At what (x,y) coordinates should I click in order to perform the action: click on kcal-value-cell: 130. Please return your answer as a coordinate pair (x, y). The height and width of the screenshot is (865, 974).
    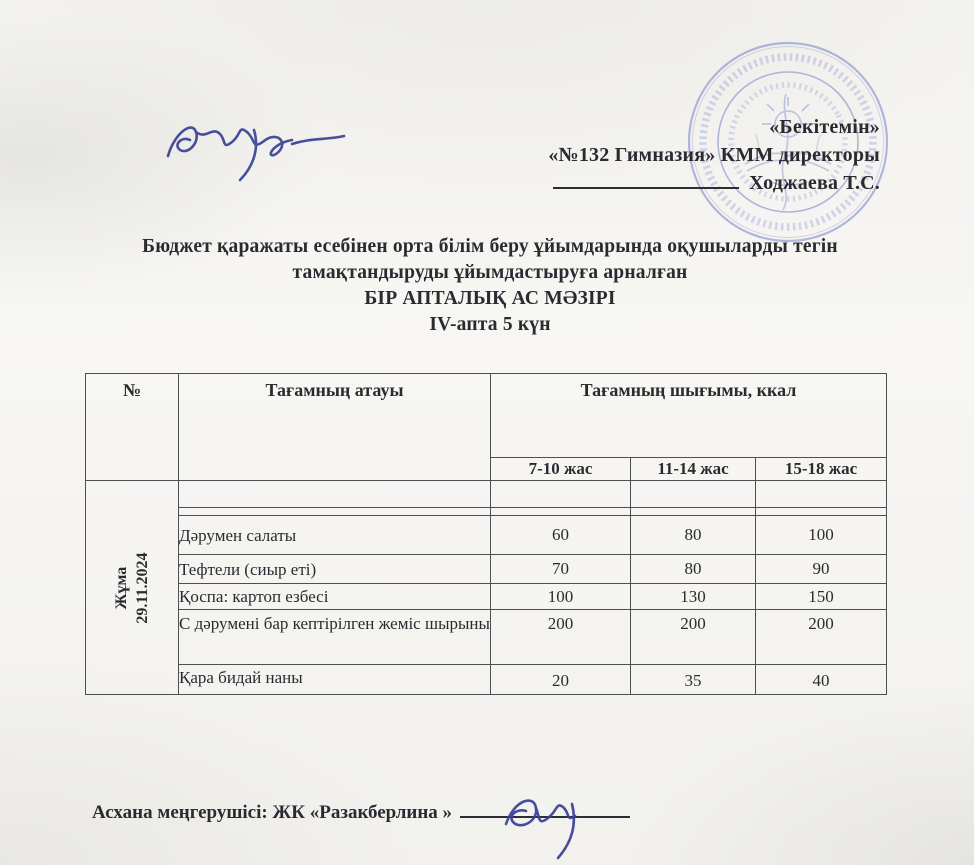
    Looking at the image, I should click on (693, 596).